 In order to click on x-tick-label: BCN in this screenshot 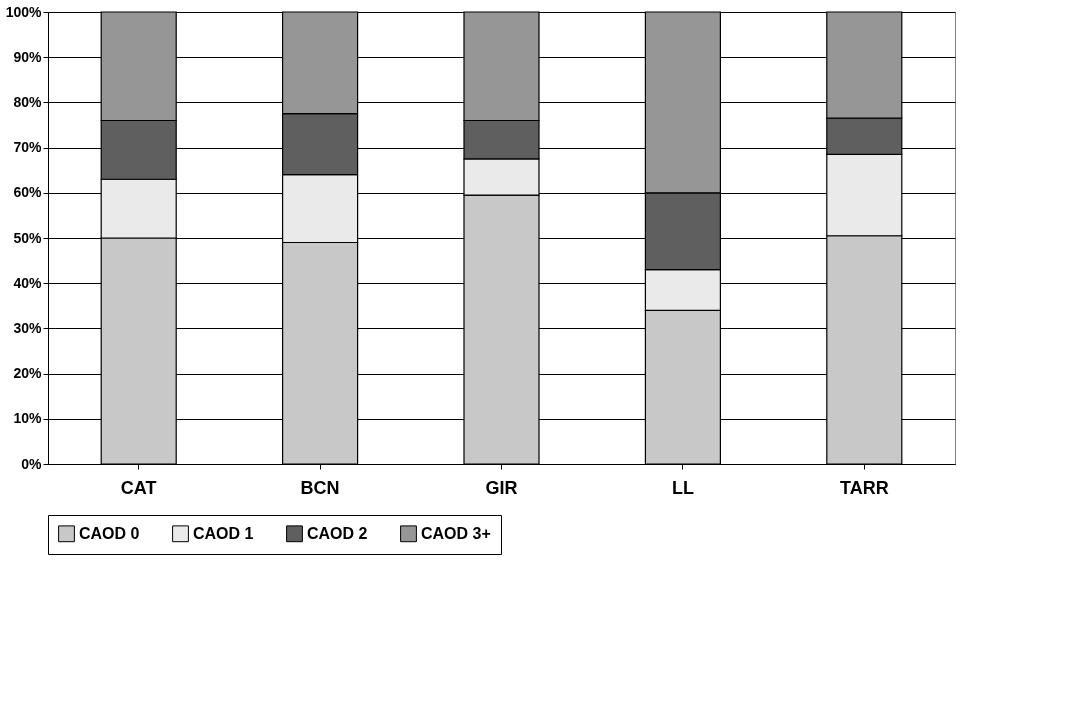, I will do `click(320, 487)`.